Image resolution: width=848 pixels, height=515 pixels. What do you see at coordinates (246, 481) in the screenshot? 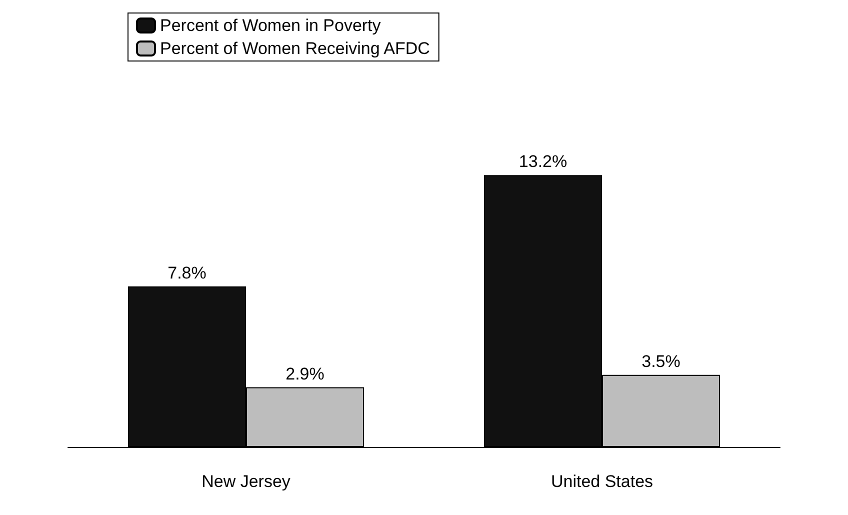
I see `x-tick-label: New Jersey` at bounding box center [246, 481].